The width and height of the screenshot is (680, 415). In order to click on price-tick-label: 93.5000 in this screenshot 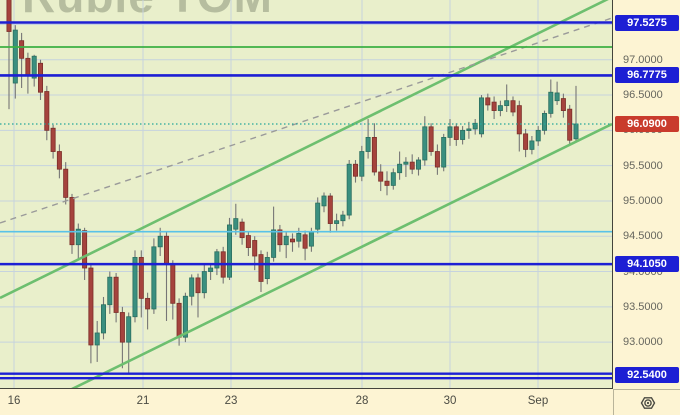, I will do `click(643, 306)`.